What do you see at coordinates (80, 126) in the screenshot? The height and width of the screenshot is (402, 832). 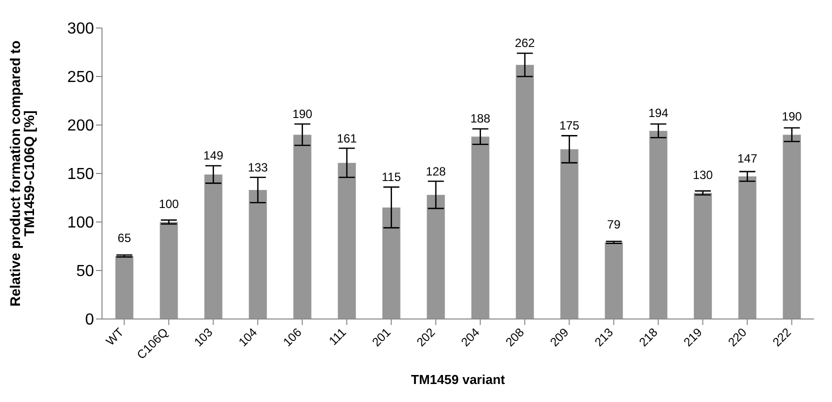 I see `y-tick-label: 200` at bounding box center [80, 126].